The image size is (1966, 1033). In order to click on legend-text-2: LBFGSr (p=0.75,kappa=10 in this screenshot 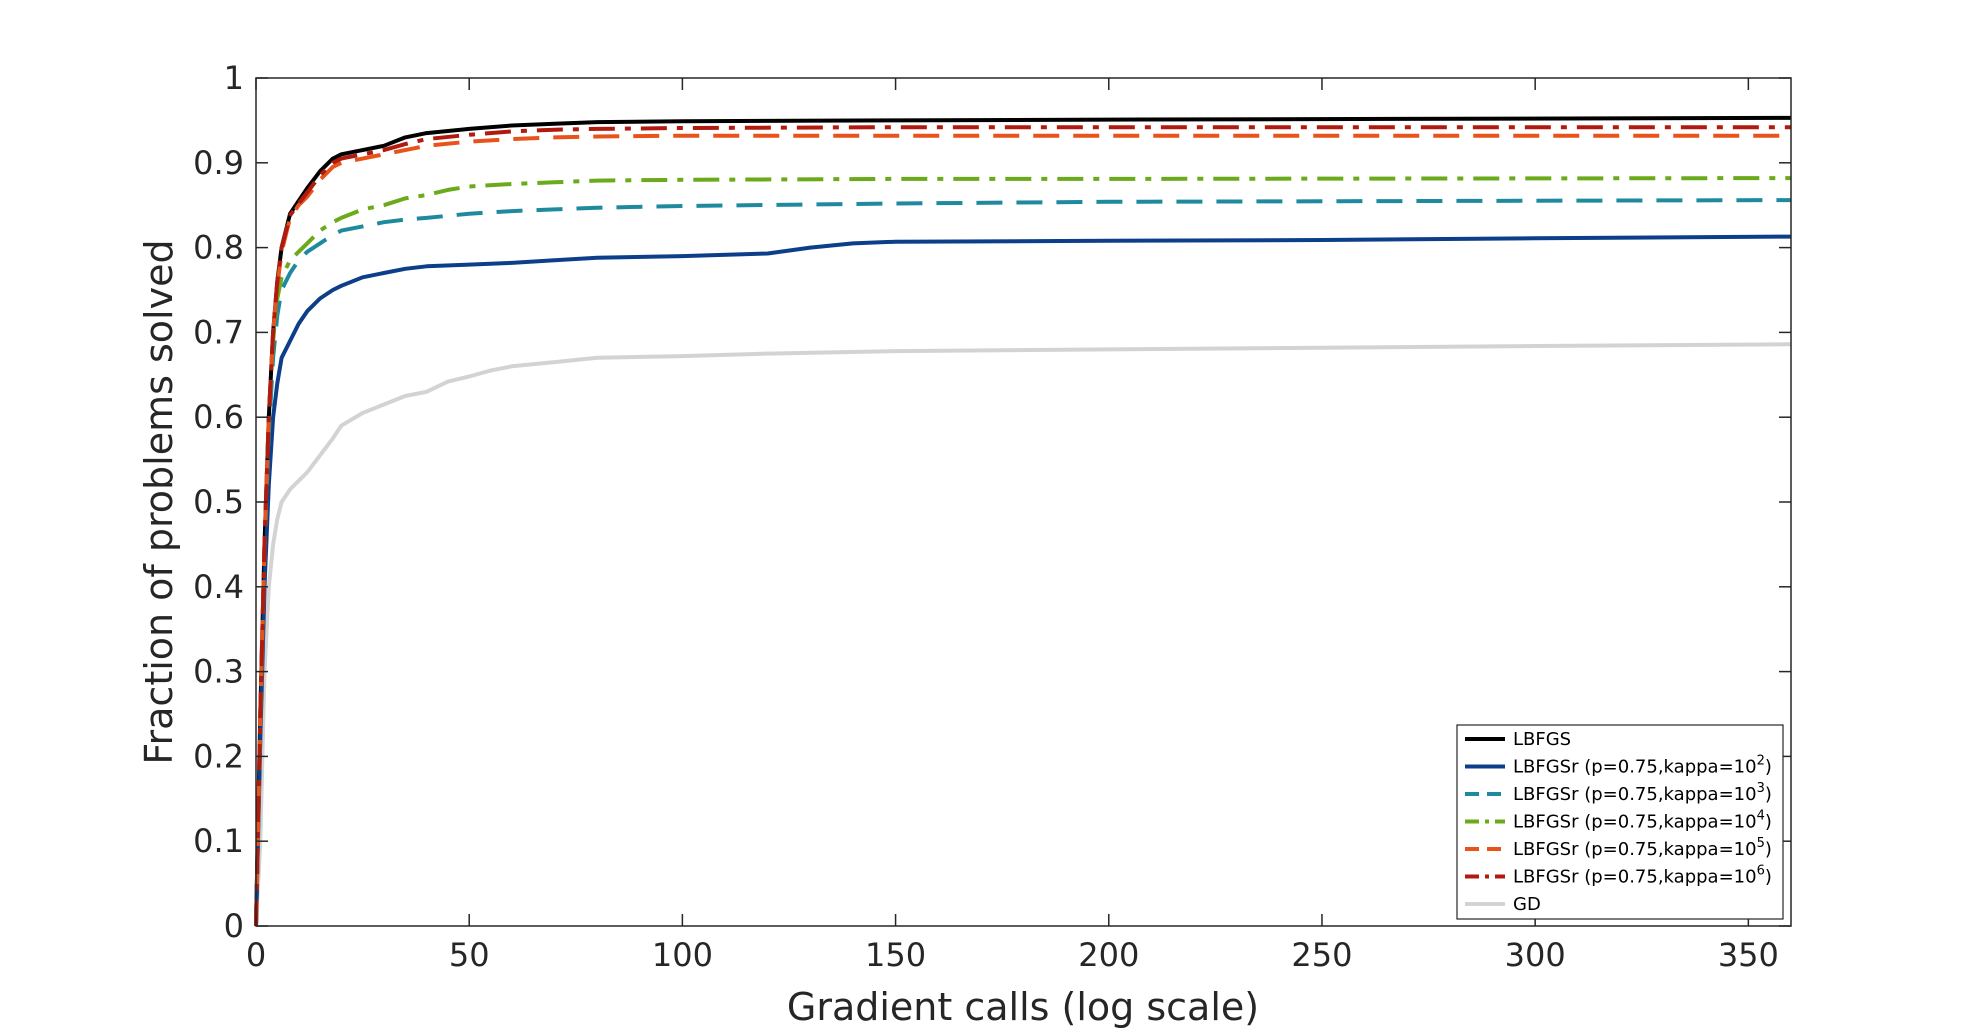, I will do `click(1635, 794)`.